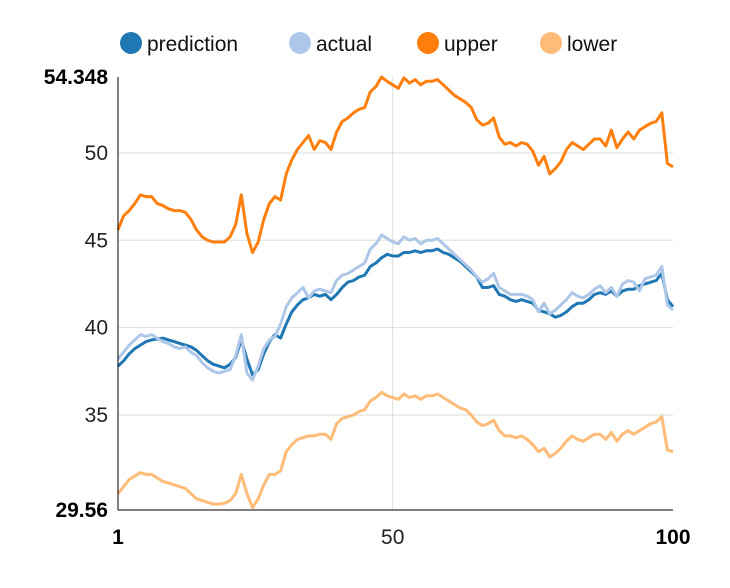  Describe the element at coordinates (192, 44) in the screenshot. I see `legend-label-prediction: prediction` at that location.